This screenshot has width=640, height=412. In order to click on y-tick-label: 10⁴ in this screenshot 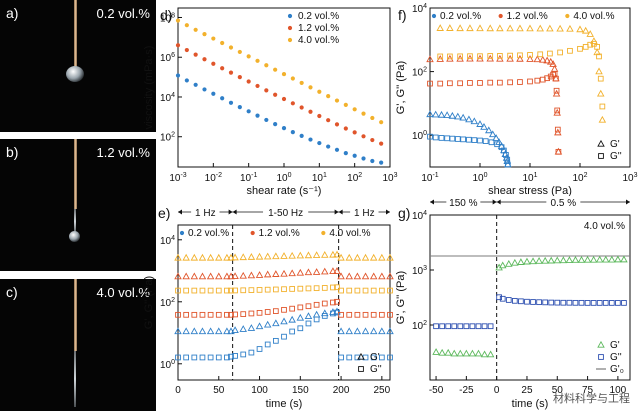, I will do `click(167, 241)`.